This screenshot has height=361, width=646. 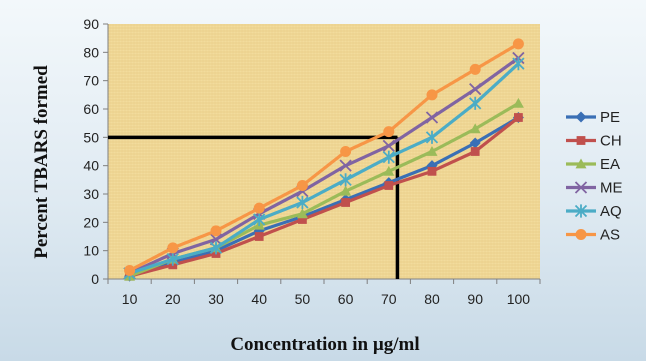 What do you see at coordinates (91, 109) in the screenshot?
I see `y-tick-label: 60` at bounding box center [91, 109].